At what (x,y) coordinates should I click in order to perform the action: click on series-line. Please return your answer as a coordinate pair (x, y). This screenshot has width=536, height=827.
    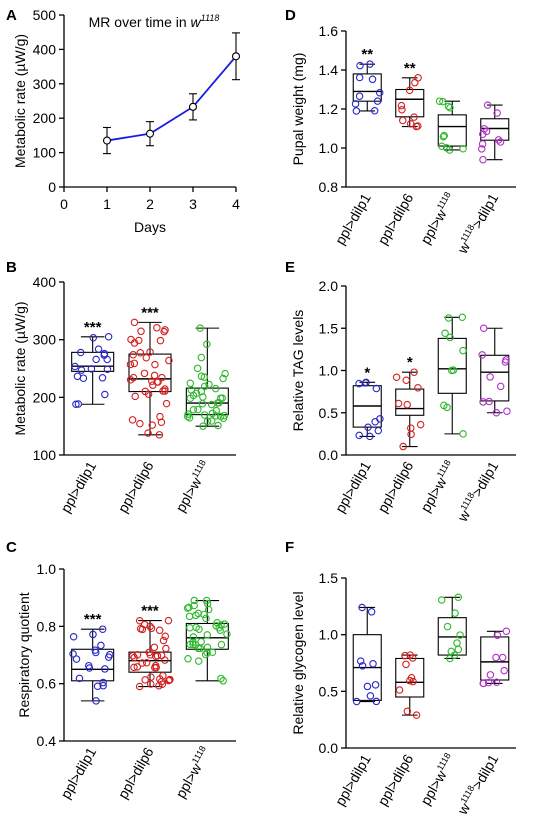
    Looking at the image, I should click on (171, 98).